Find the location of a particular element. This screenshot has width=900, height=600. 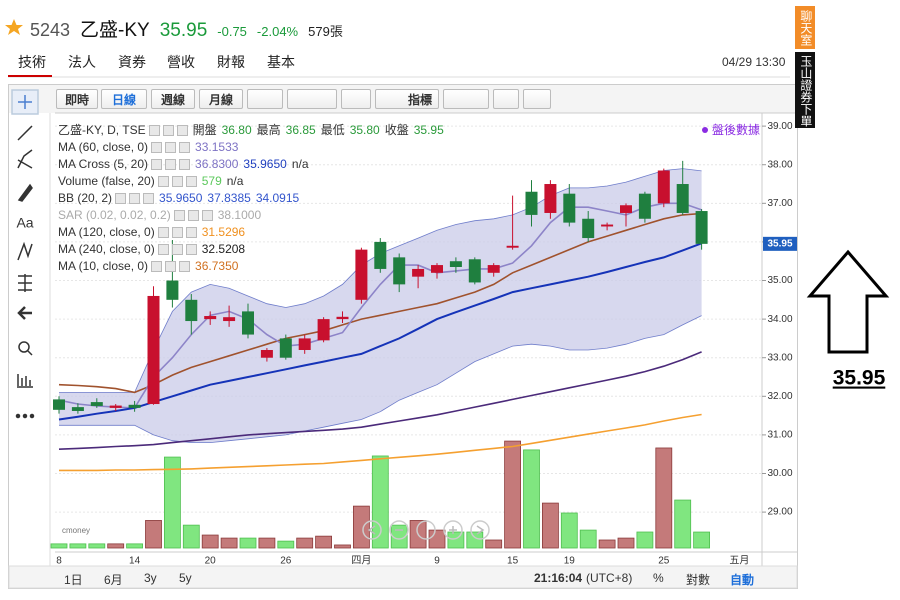

fib-tool is located at coordinates (25, 159).